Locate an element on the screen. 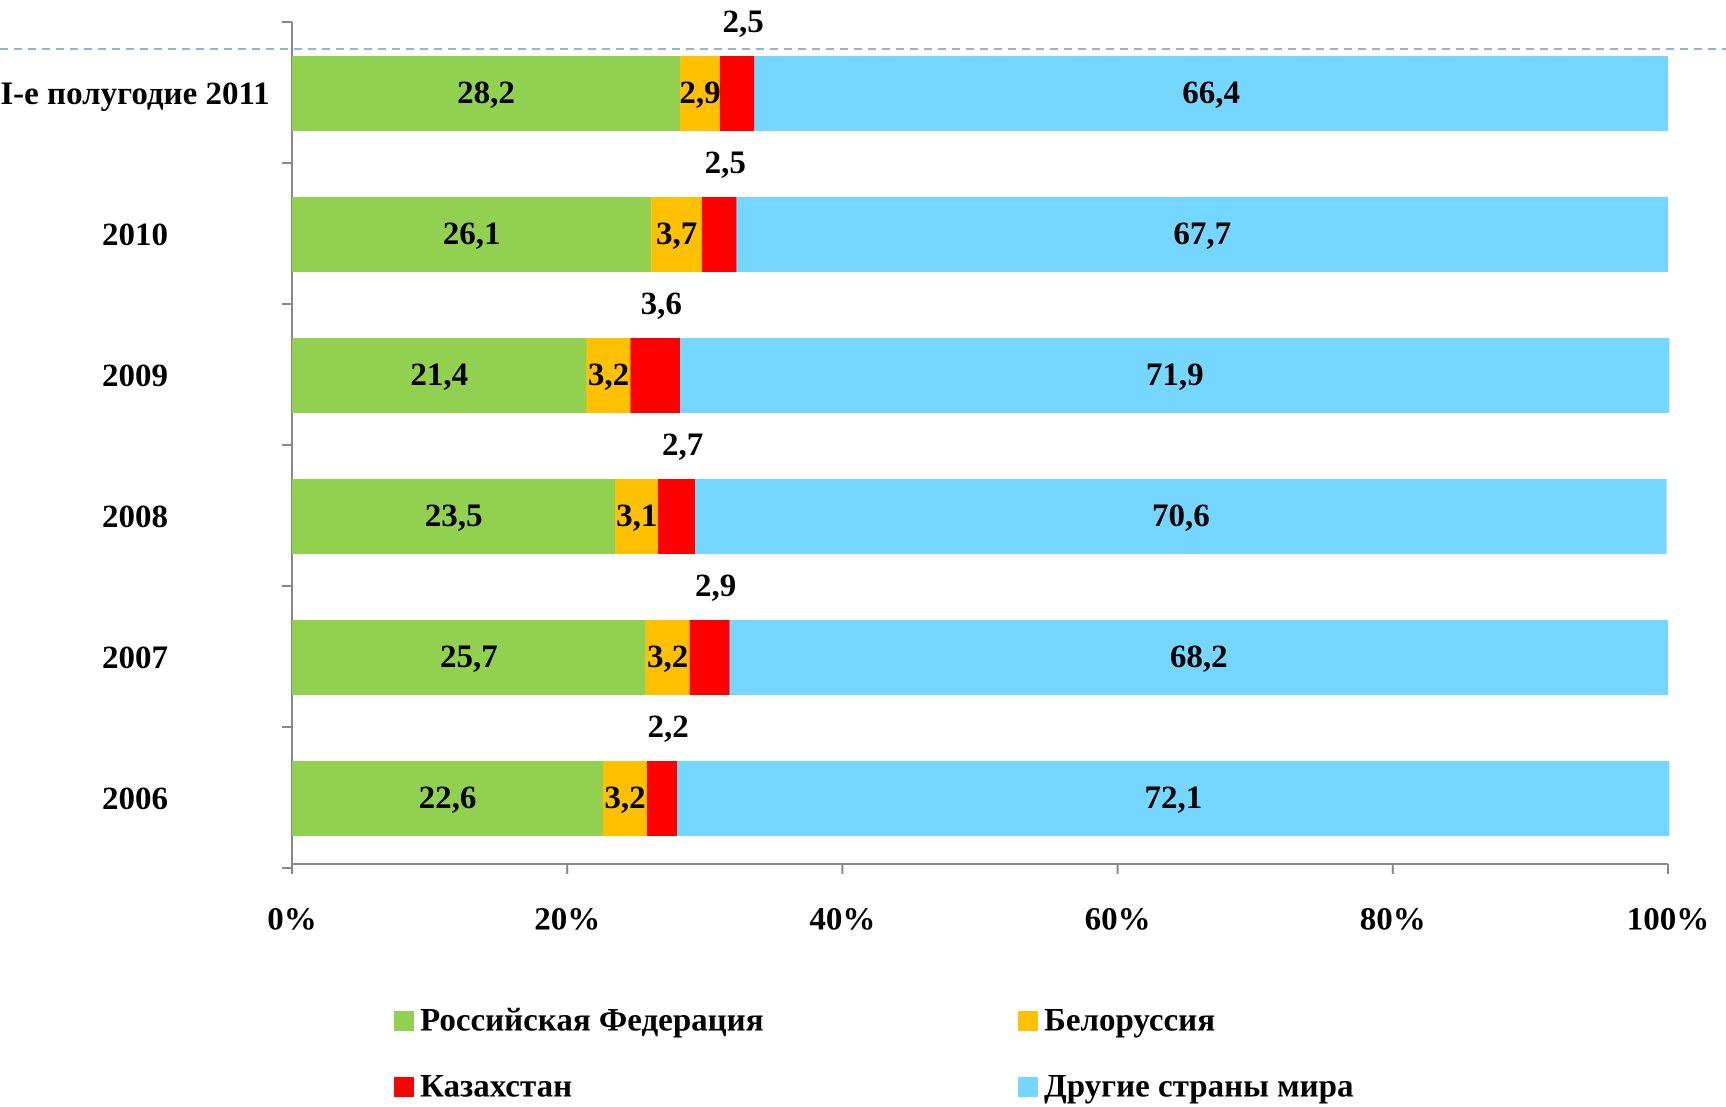 This screenshot has width=1726, height=1107. data-label: 72,1 is located at coordinates (1173, 798).